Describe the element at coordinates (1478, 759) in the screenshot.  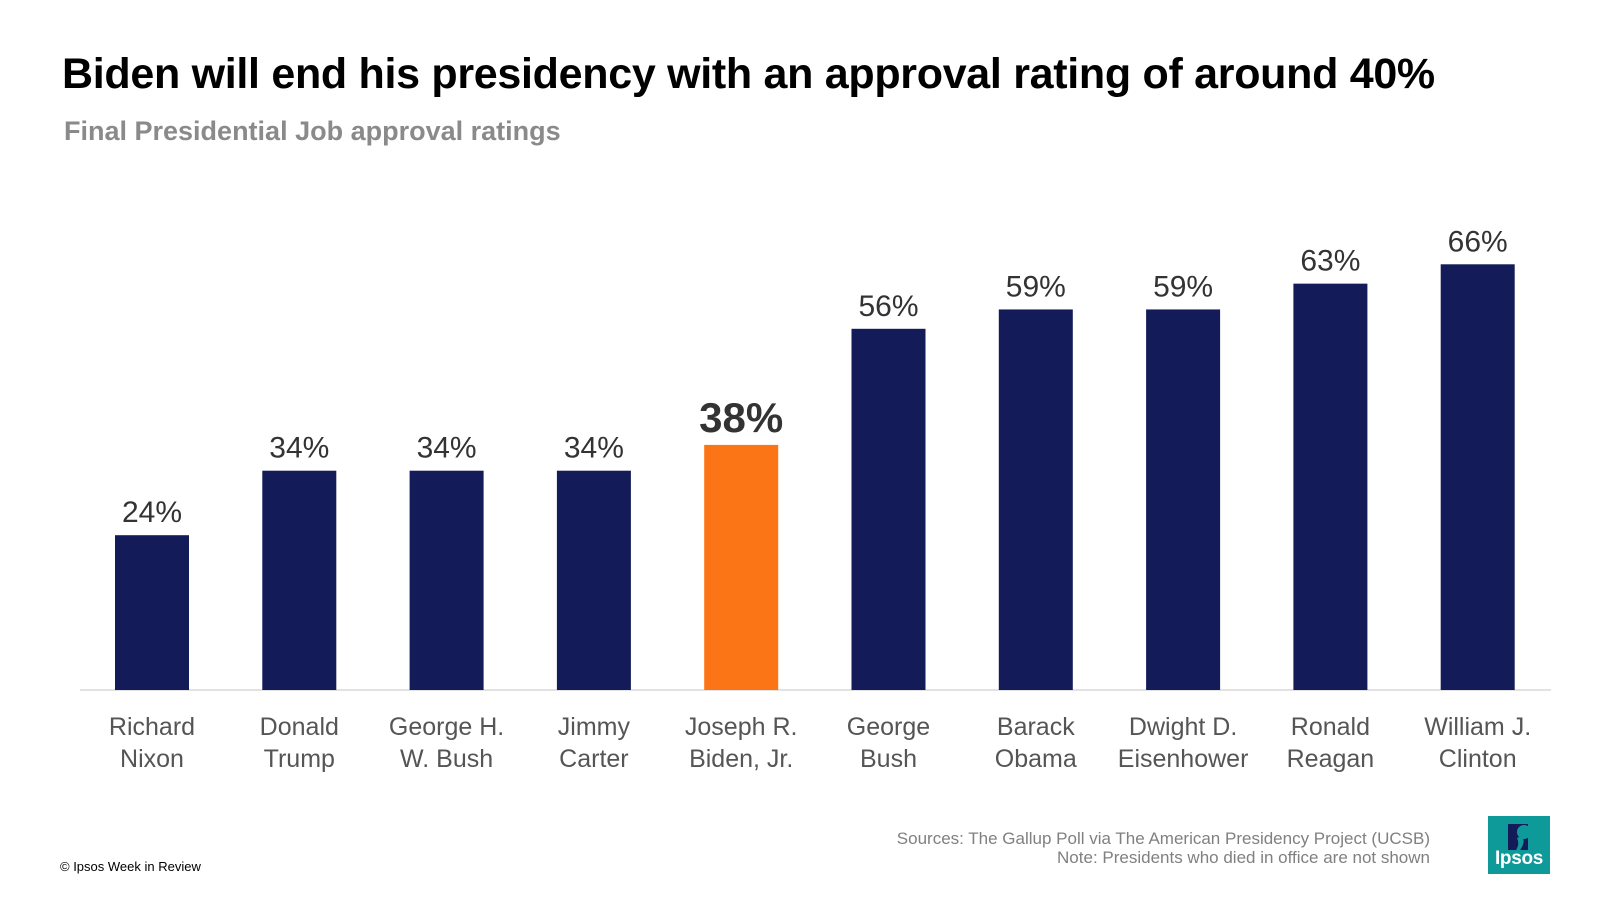
I see `category-label: Clinton` at that location.